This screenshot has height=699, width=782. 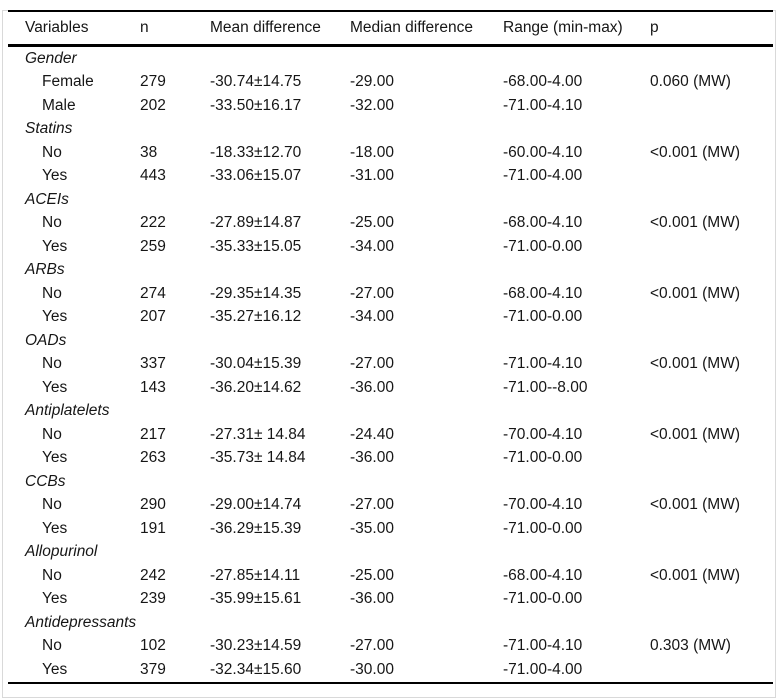 I want to click on column-header-n: n, so click(x=175, y=29).